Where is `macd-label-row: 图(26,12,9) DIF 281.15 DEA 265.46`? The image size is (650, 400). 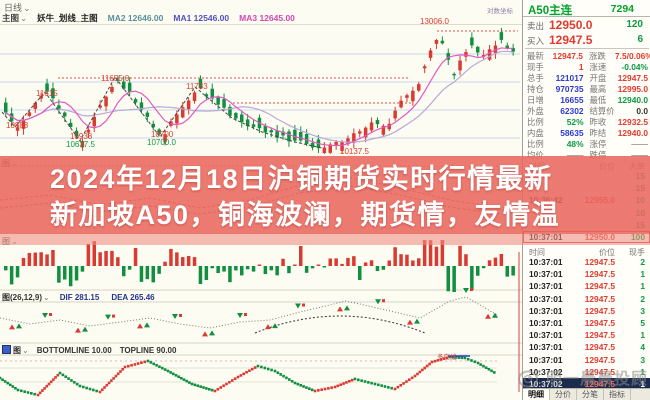 macd-label-row: 图(26,12,9) DIF 281.15 DEA 265.46 is located at coordinates (78, 297).